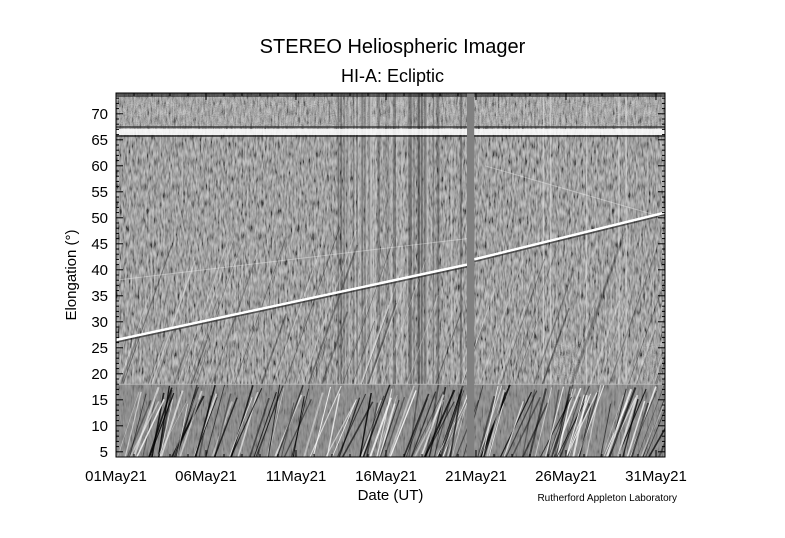  What do you see at coordinates (391, 495) in the screenshot?
I see `x-axis-label: Date (UT)` at bounding box center [391, 495].